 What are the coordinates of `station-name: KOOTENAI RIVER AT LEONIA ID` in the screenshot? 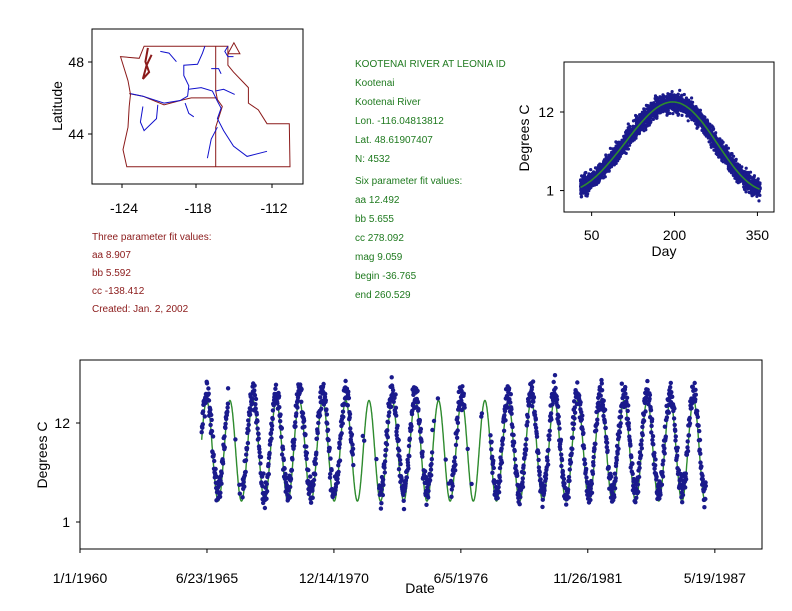 It's located at (430, 64).